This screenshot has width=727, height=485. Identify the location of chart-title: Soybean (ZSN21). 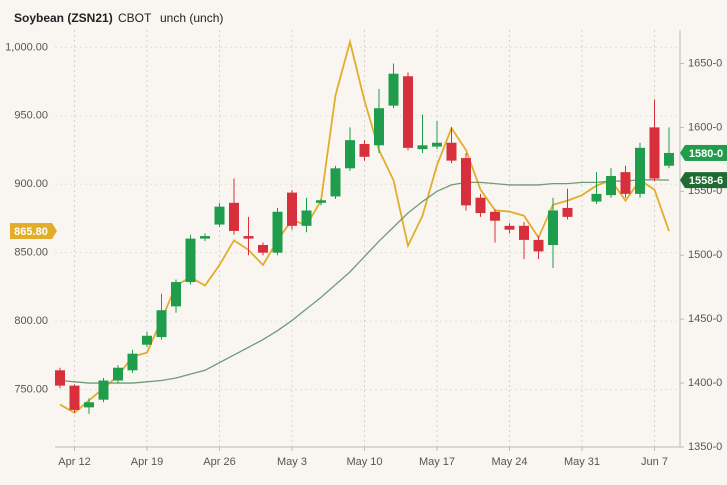
(63, 18).